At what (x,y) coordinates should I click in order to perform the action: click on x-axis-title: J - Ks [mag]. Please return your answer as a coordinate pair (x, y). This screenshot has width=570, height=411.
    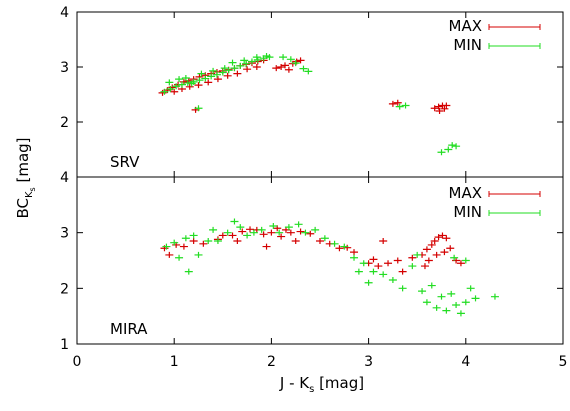
    Looking at the image, I should click on (321, 384).